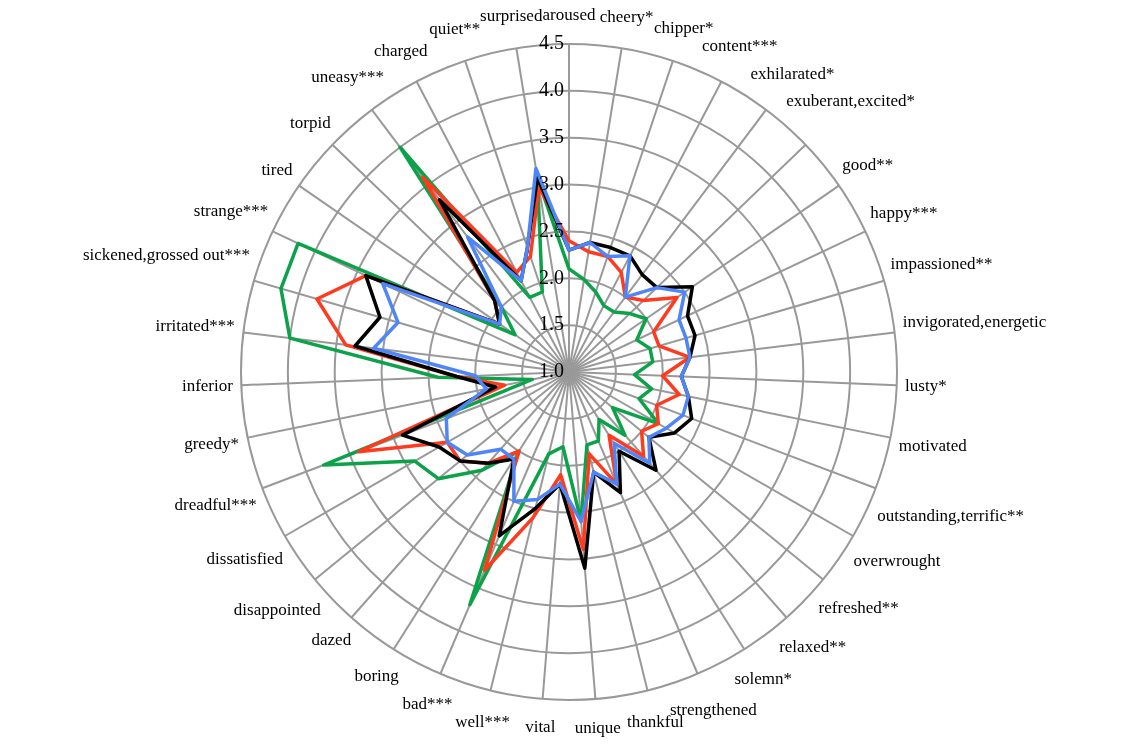 This screenshot has width=1139, height=744. I want to click on spoke-label: bad***, so click(427, 703).